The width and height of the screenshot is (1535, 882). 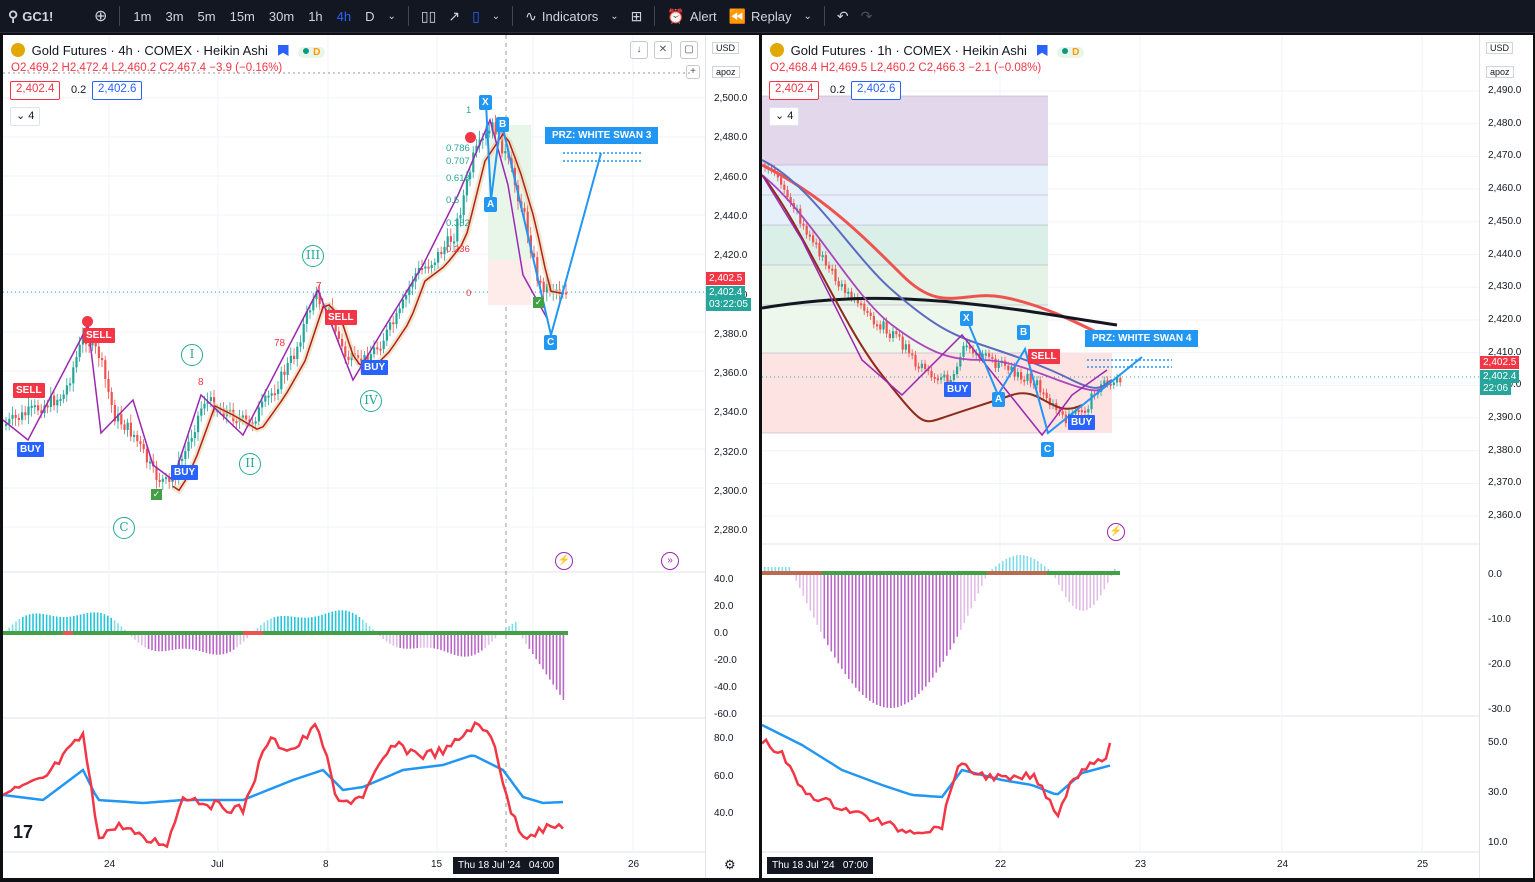 What do you see at coordinates (470, 137) in the screenshot?
I see `stop-marker` at bounding box center [470, 137].